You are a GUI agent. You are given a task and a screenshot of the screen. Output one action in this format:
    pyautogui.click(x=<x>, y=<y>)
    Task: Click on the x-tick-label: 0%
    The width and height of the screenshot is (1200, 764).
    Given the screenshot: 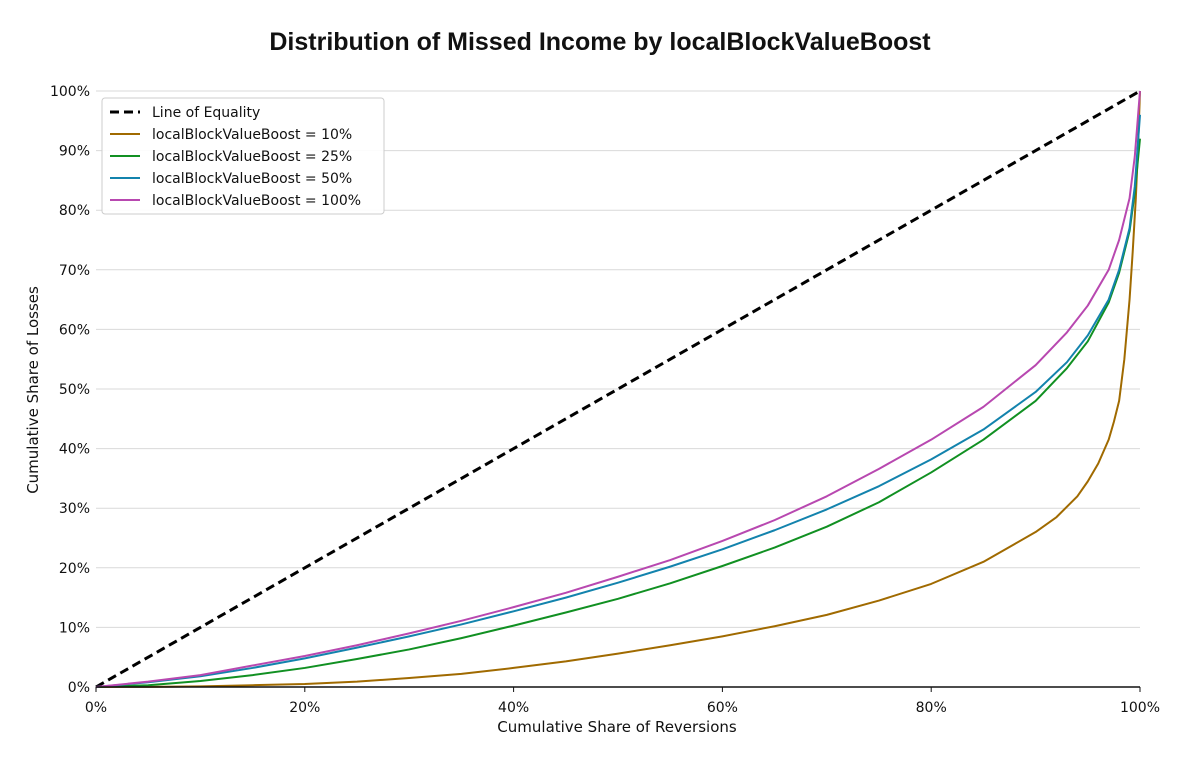 What is the action you would take?
    pyautogui.click(x=96, y=708)
    